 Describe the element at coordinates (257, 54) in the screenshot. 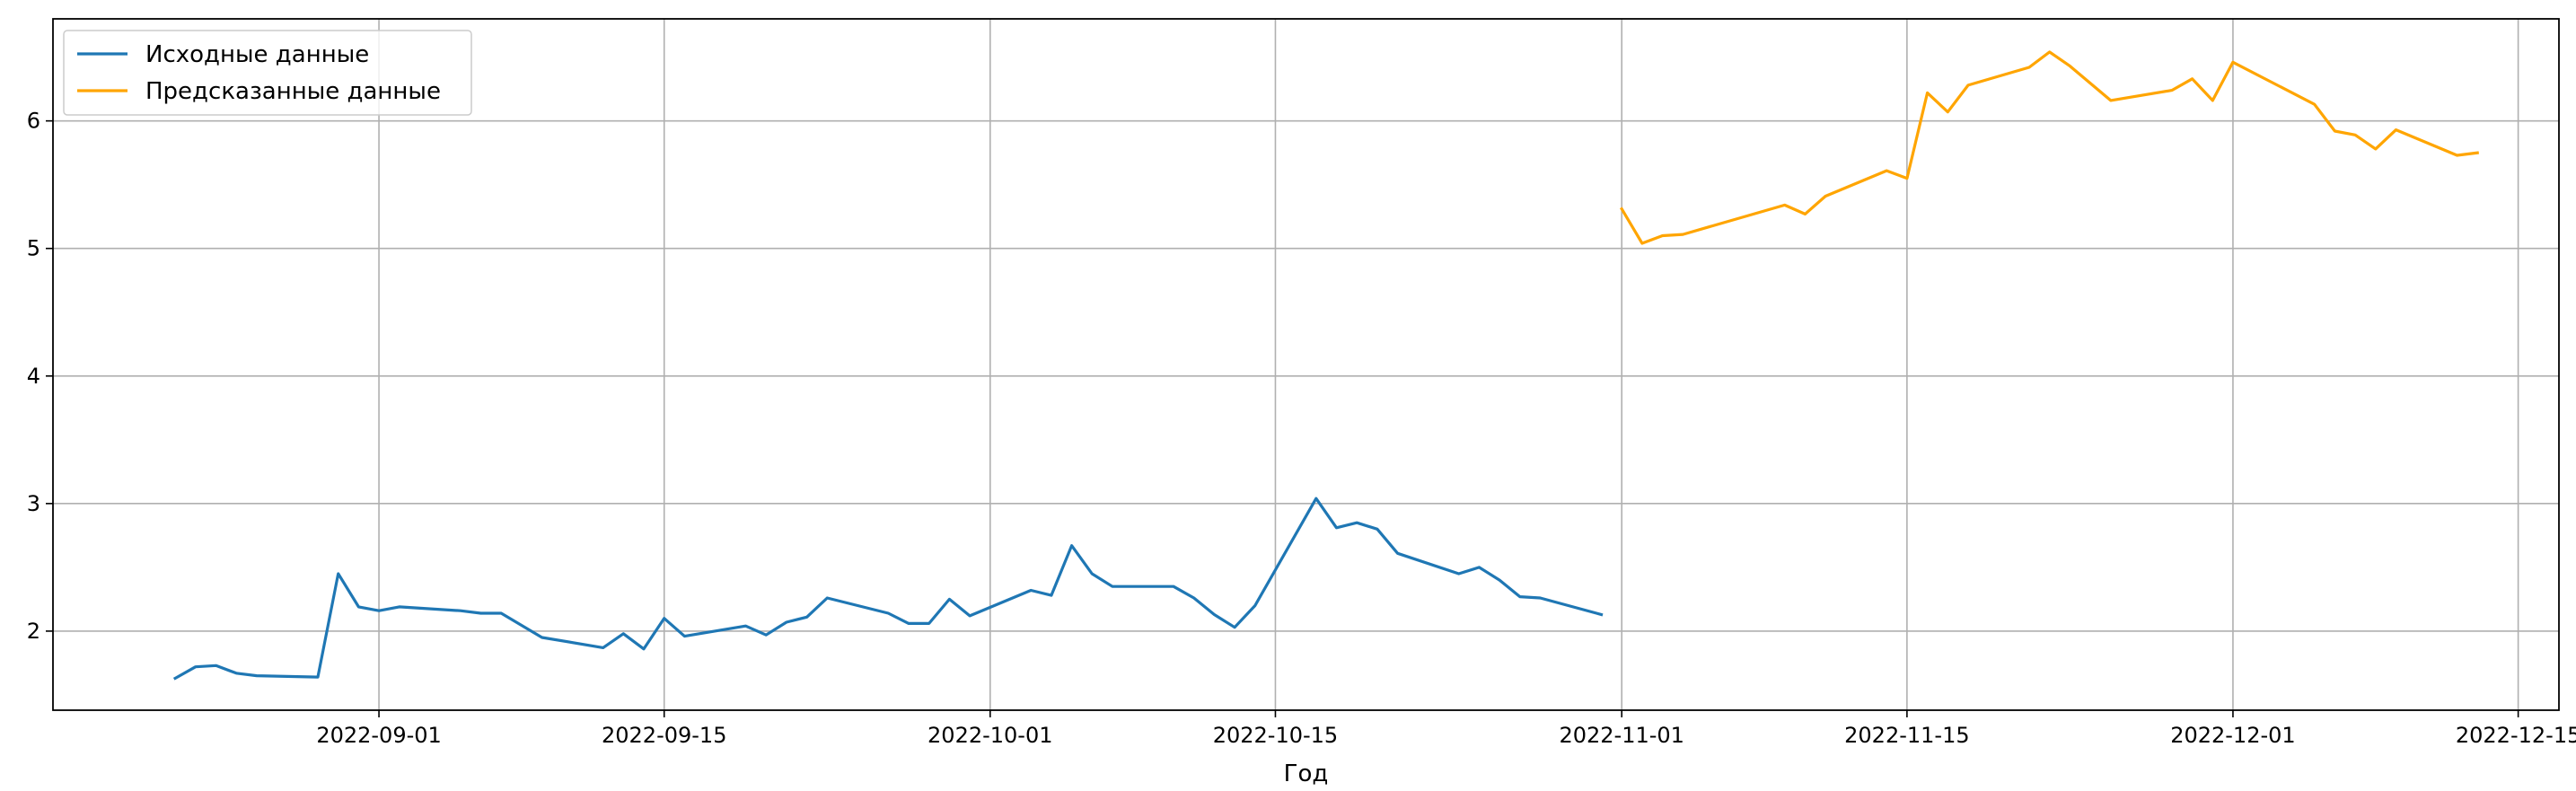

I see `legend-label-1: Исходные данные` at that location.